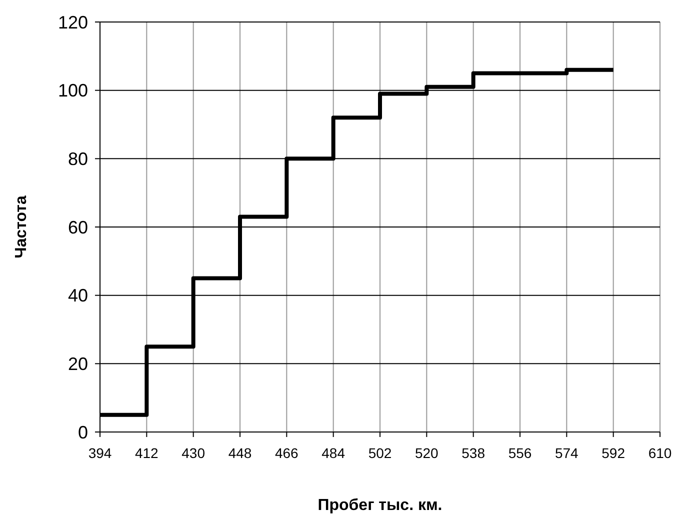 The image size is (681, 532). What do you see at coordinates (146, 453) in the screenshot?
I see `x-tick-label: 412` at bounding box center [146, 453].